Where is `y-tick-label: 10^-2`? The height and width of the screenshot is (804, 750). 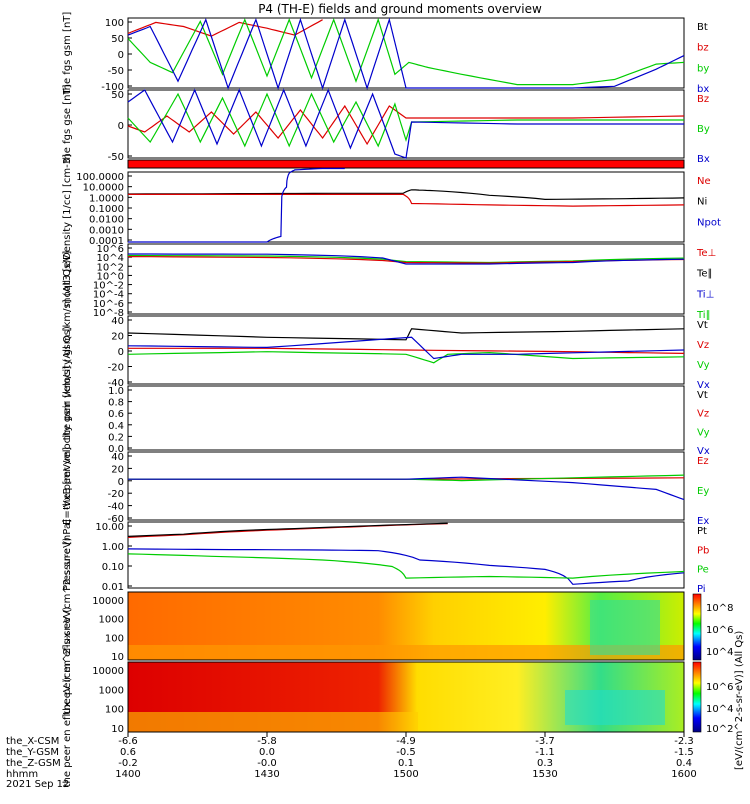 y-tick-label: 10^-2 is located at coordinates (108, 286).